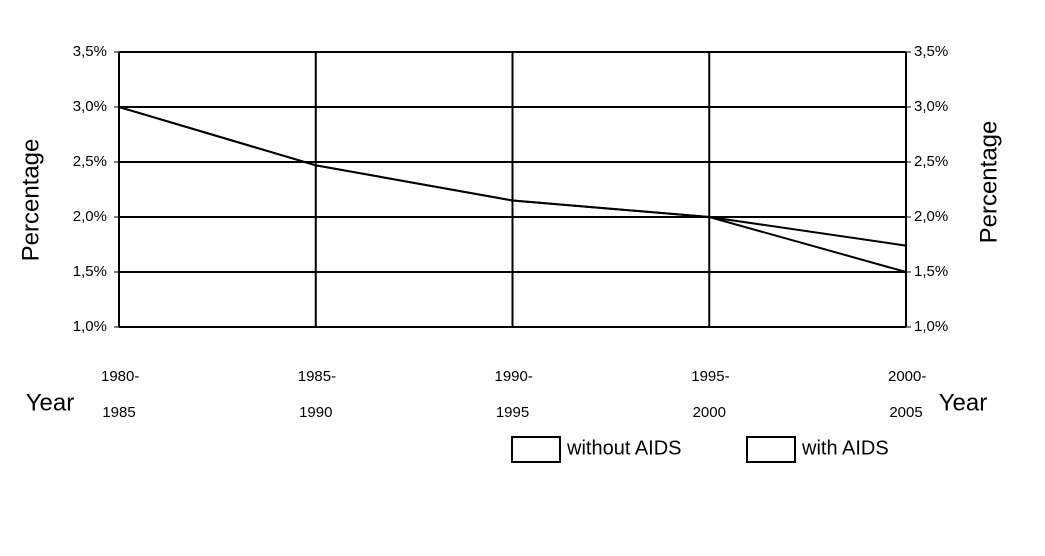 The height and width of the screenshot is (556, 1045). I want to click on y2-axis-label: Percentage, so click(988, 182).